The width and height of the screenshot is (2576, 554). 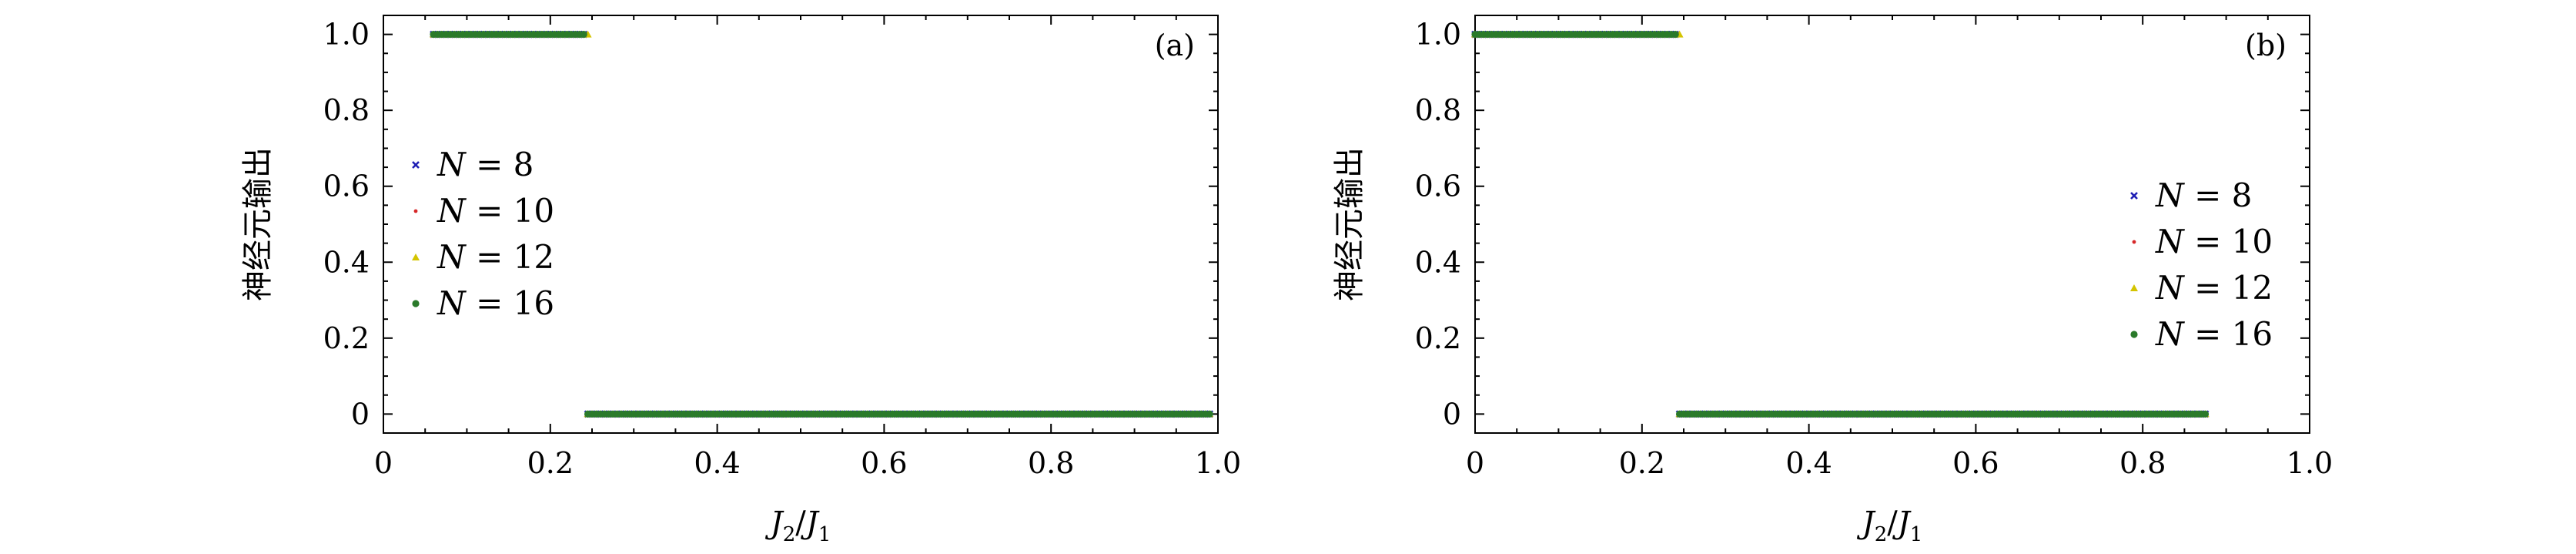 What do you see at coordinates (1175, 45) in the screenshot?
I see `panel-label: (a)` at bounding box center [1175, 45].